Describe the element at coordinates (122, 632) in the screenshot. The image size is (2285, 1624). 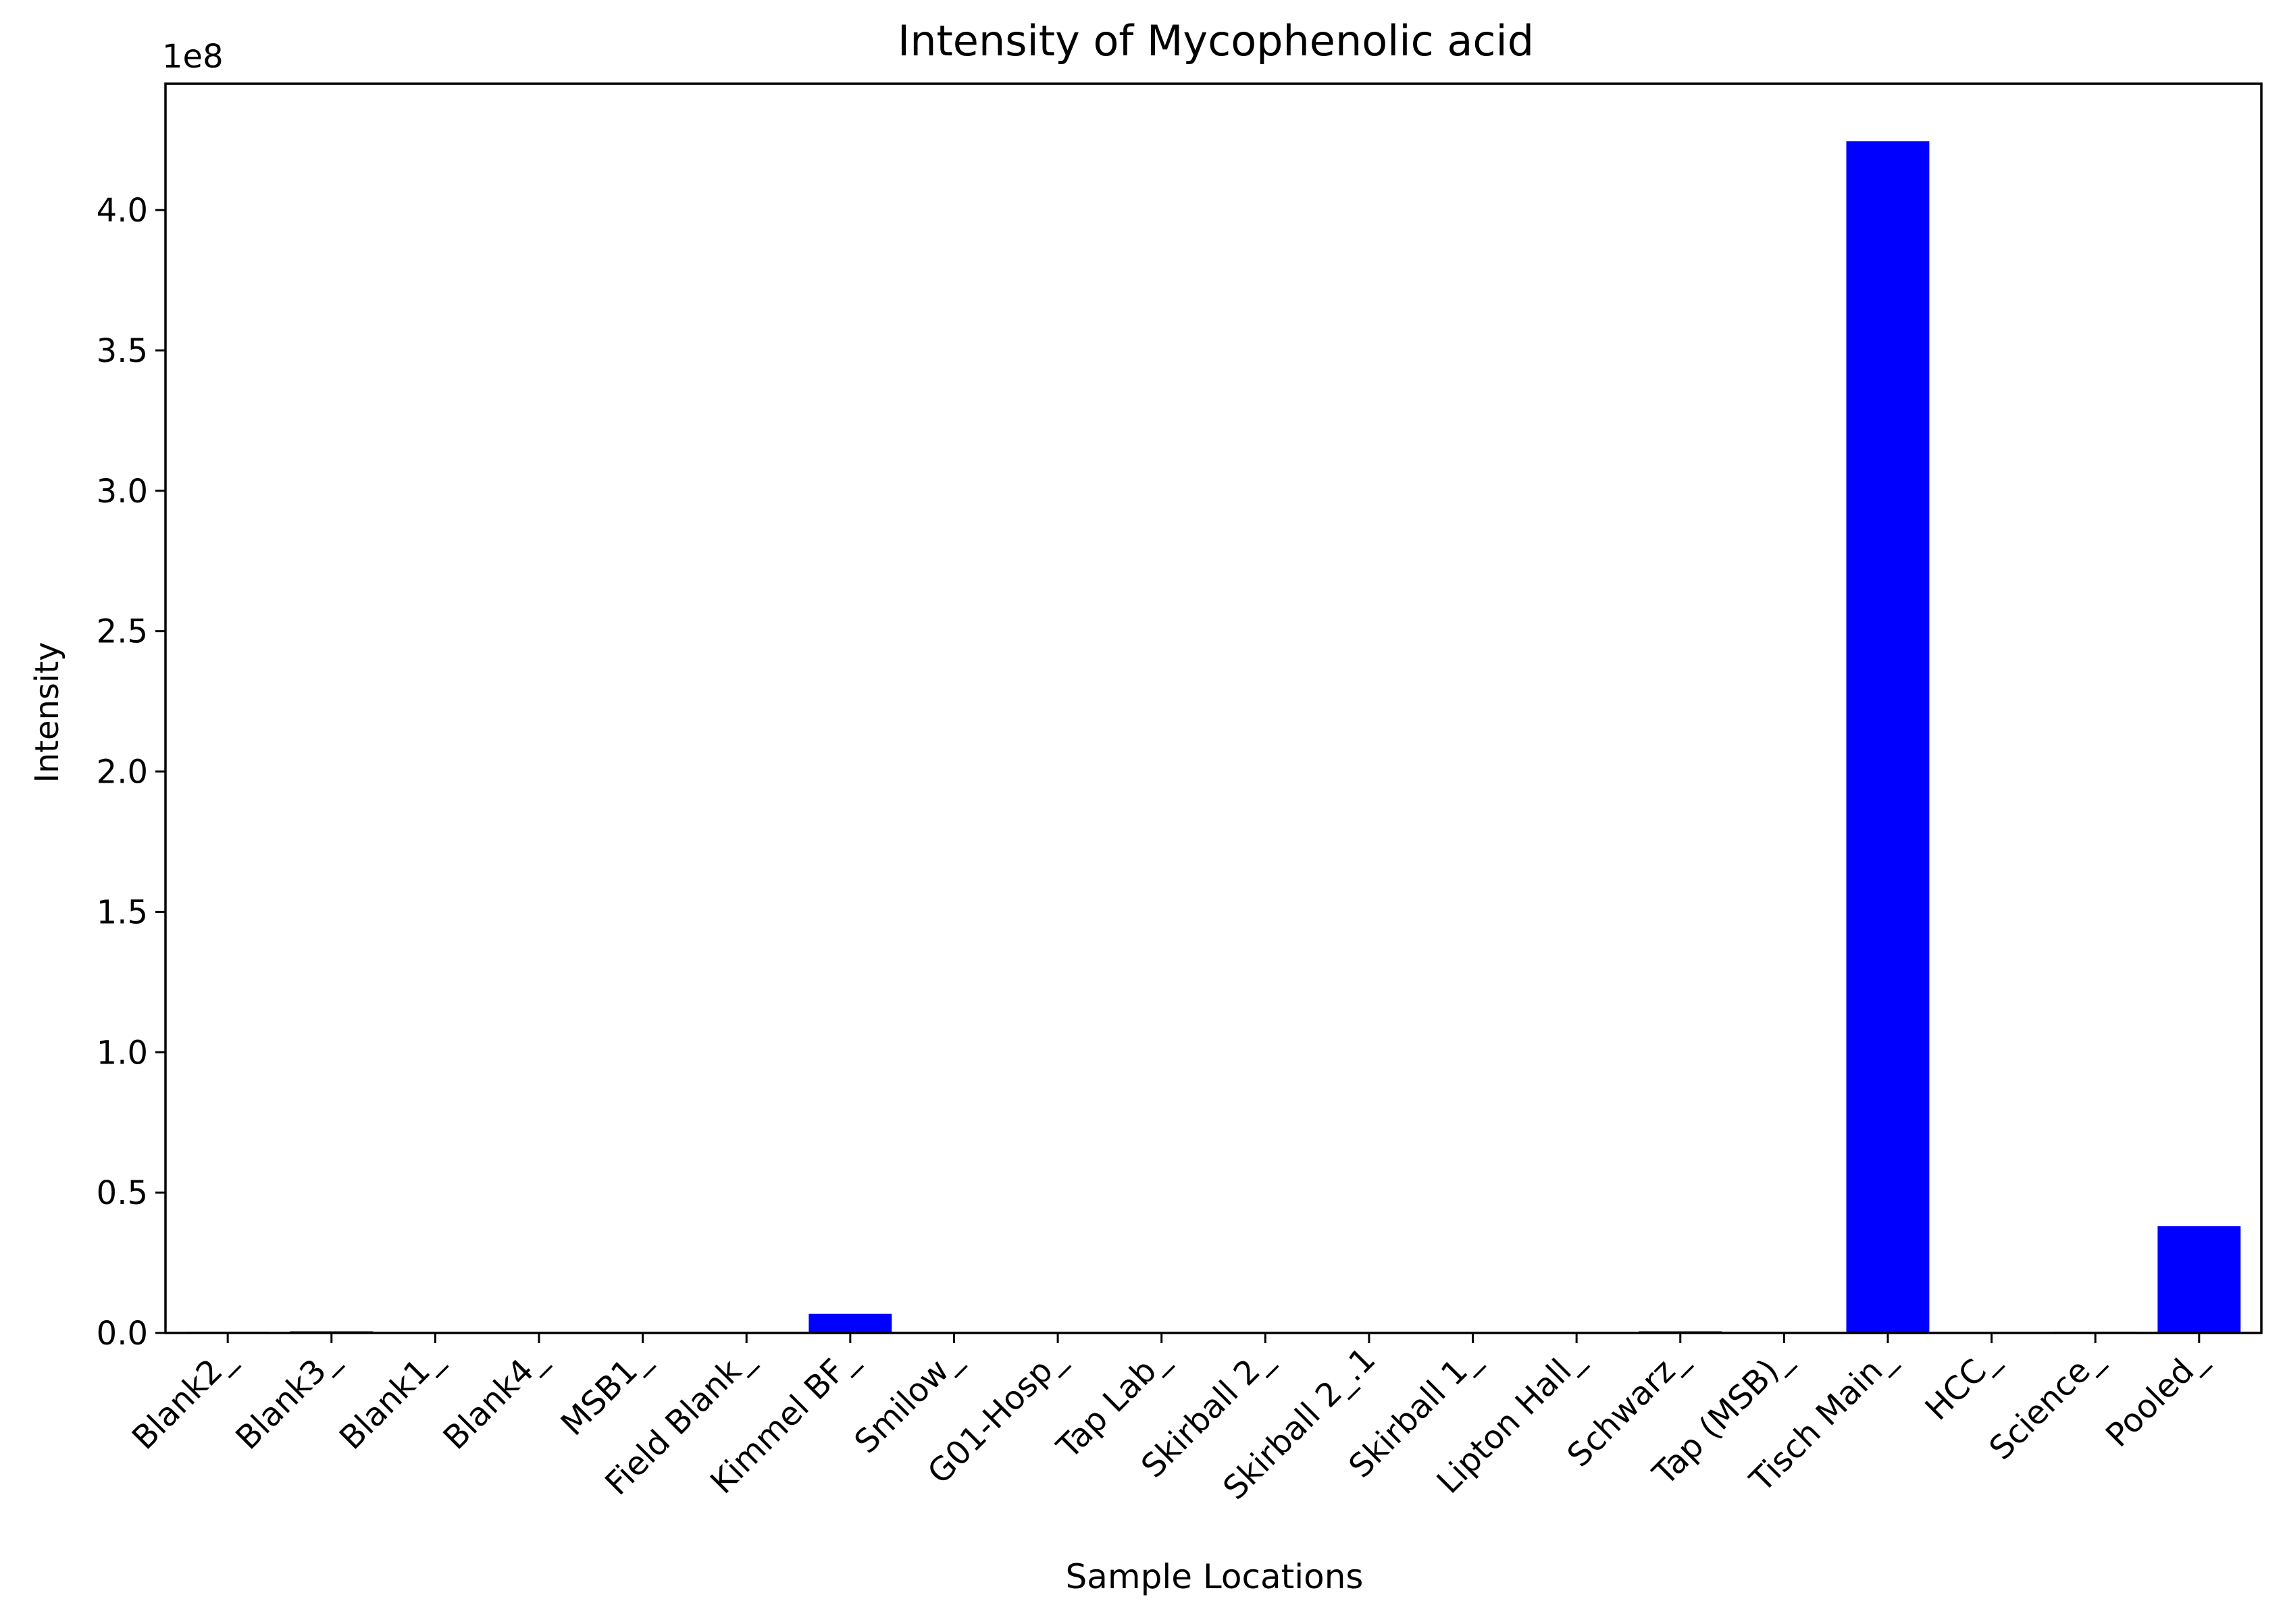
I see `y-tick-label: 2.5` at that location.